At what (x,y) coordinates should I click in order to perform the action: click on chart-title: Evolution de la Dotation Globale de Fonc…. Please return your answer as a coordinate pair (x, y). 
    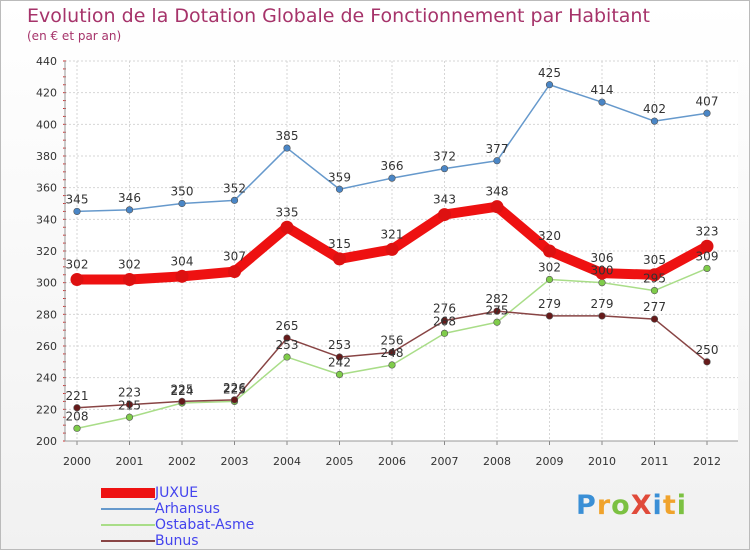
    Looking at the image, I should click on (338, 16).